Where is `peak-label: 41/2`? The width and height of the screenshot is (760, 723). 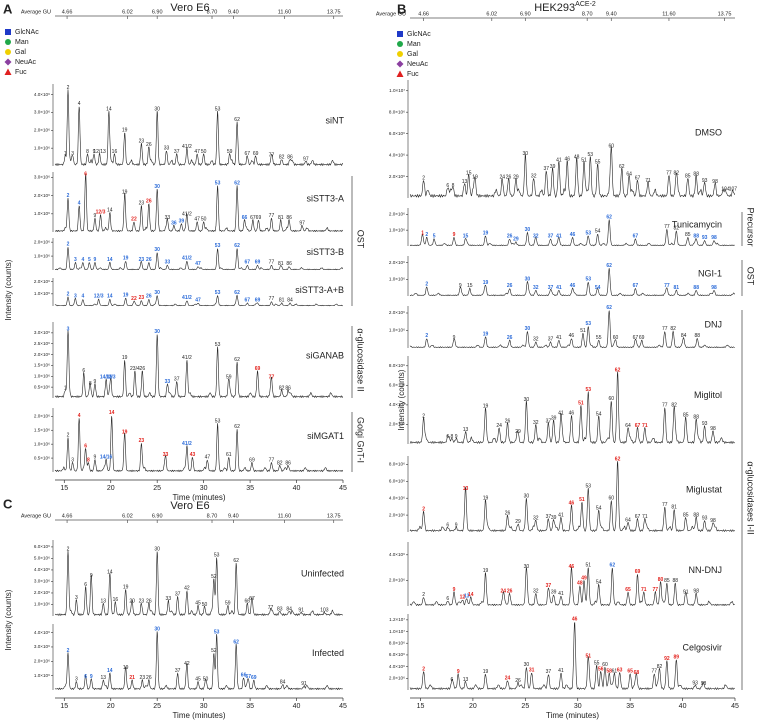
peak-label: 41/2 is located at coordinates (187, 147).